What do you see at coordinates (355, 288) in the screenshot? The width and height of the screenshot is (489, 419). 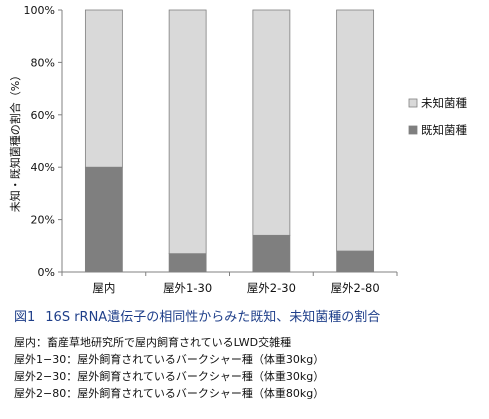 I see `x-tick-label: 屋外2-80` at bounding box center [355, 288].